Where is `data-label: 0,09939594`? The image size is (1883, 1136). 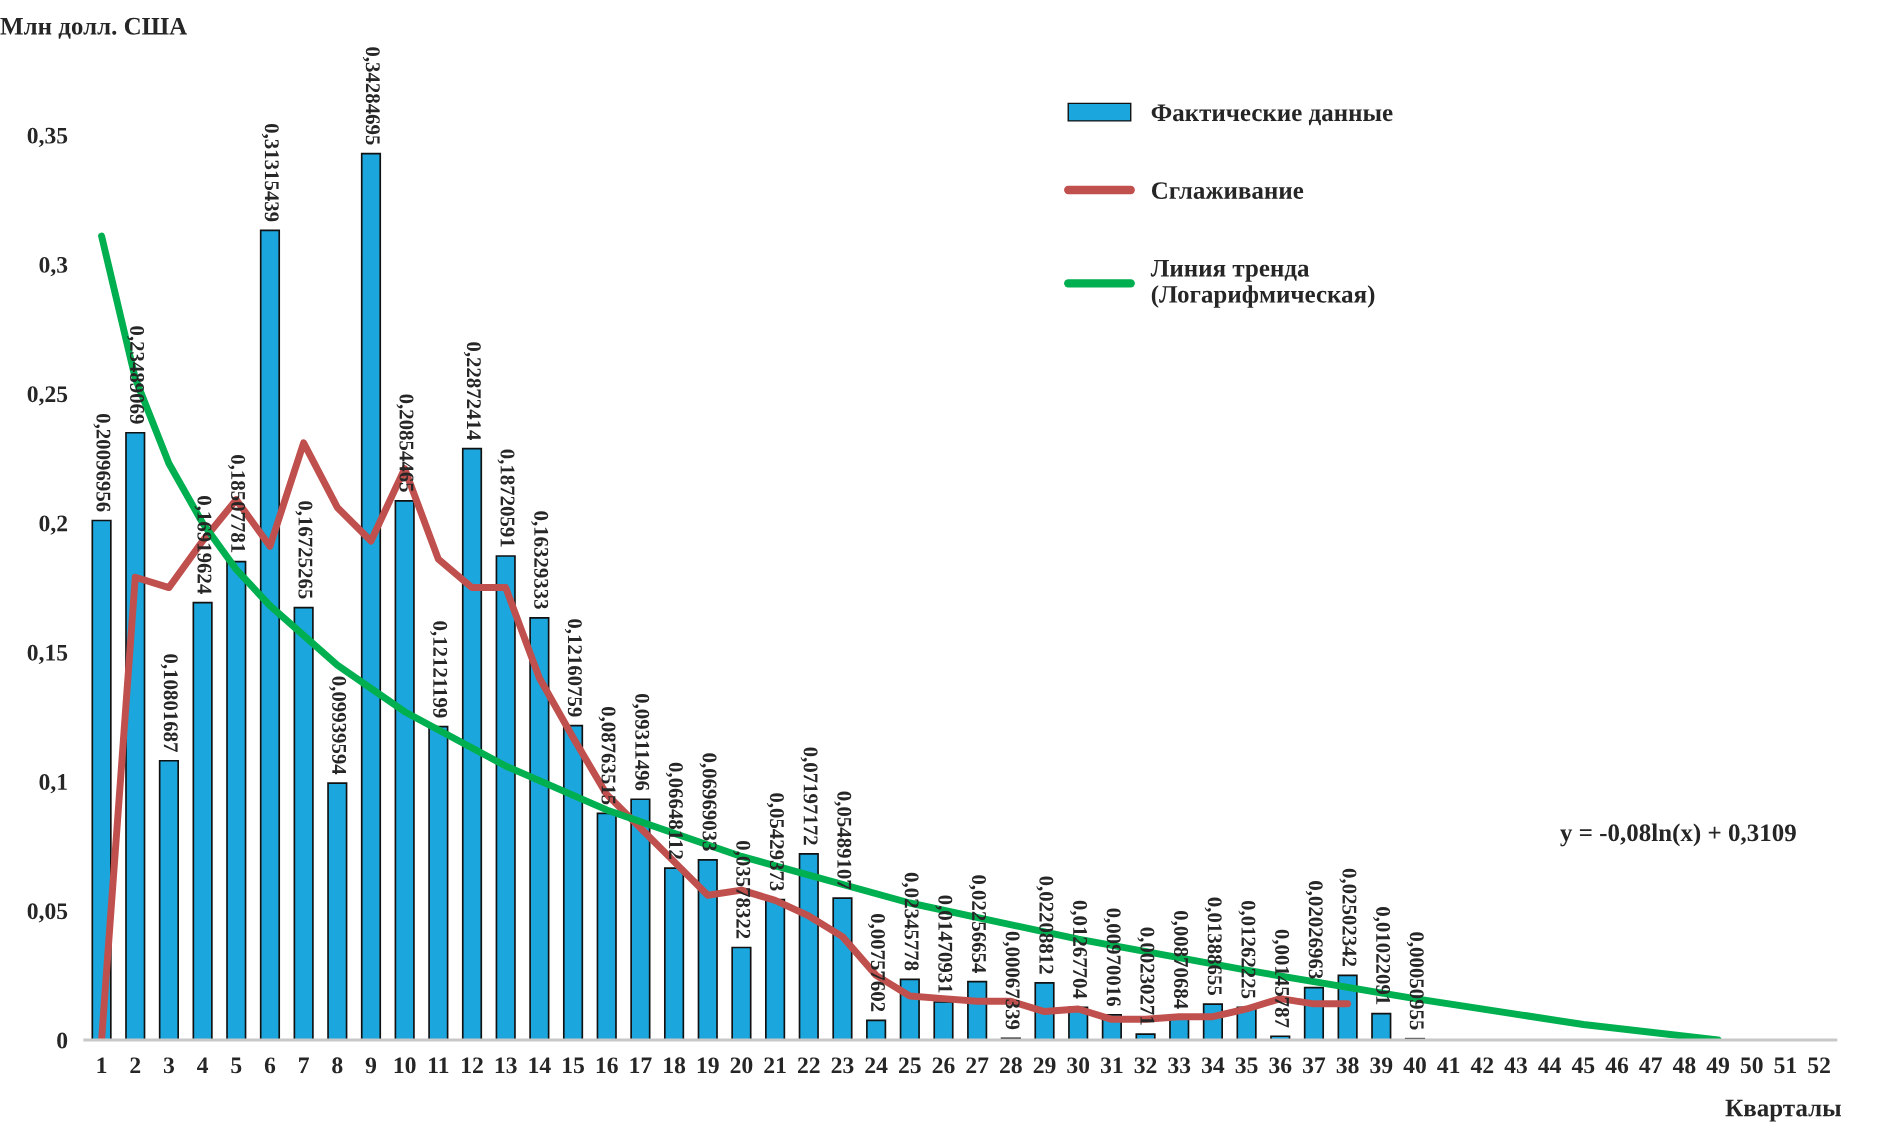
data-label: 0,09939594 is located at coordinates (338, 725).